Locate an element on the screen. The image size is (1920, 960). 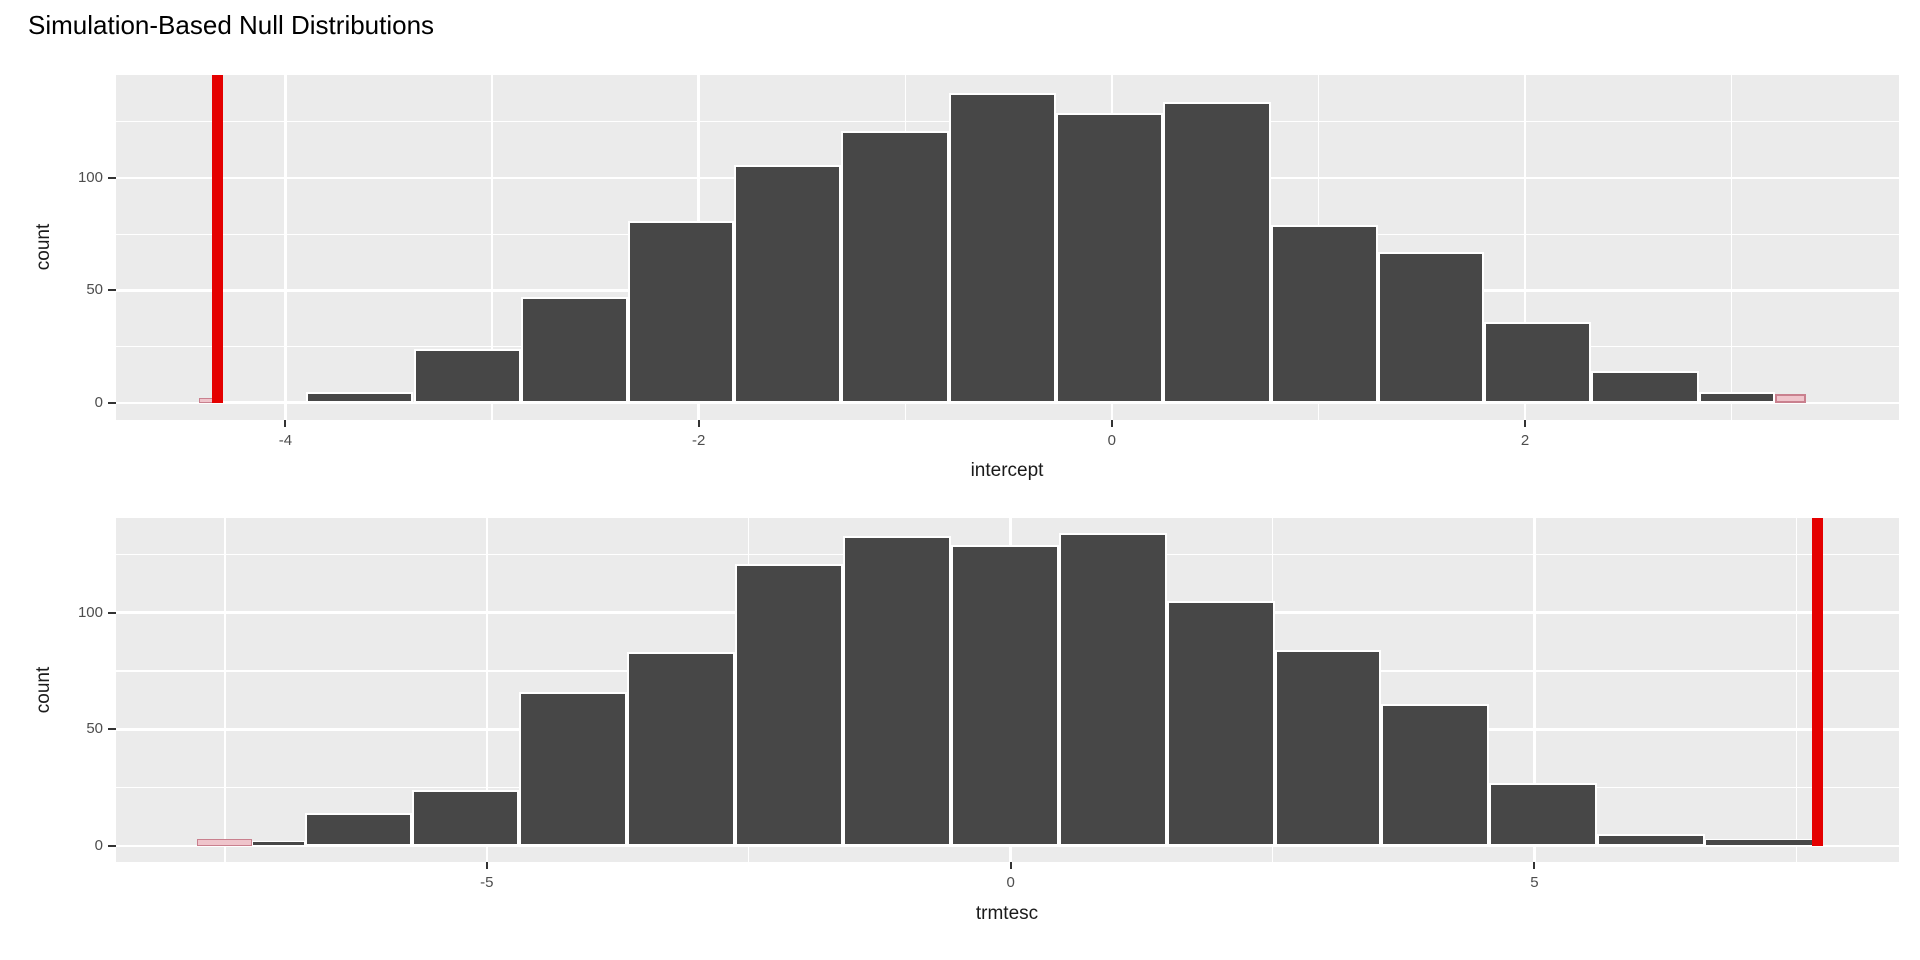
y-axis-title-count-top: count is located at coordinates (43, 247).